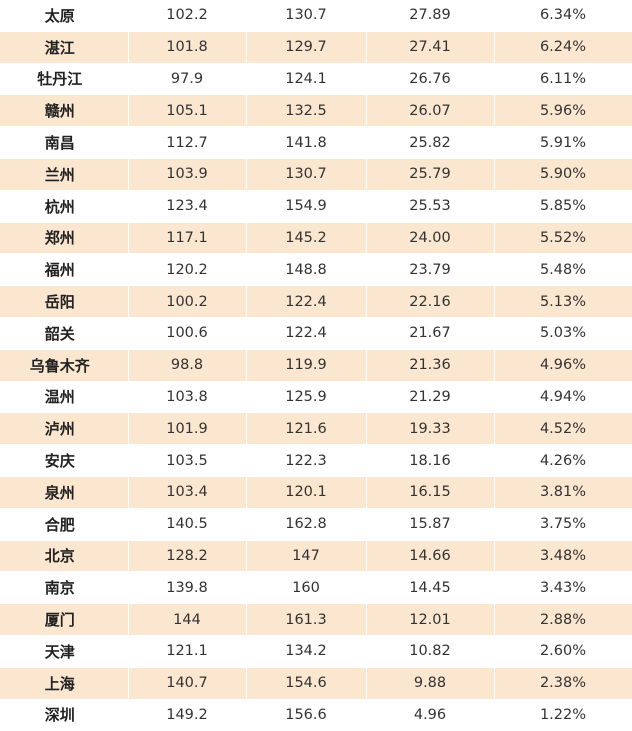  What do you see at coordinates (64, 365) in the screenshot?
I see `city-name-cell: 乌鲁木齐` at bounding box center [64, 365].